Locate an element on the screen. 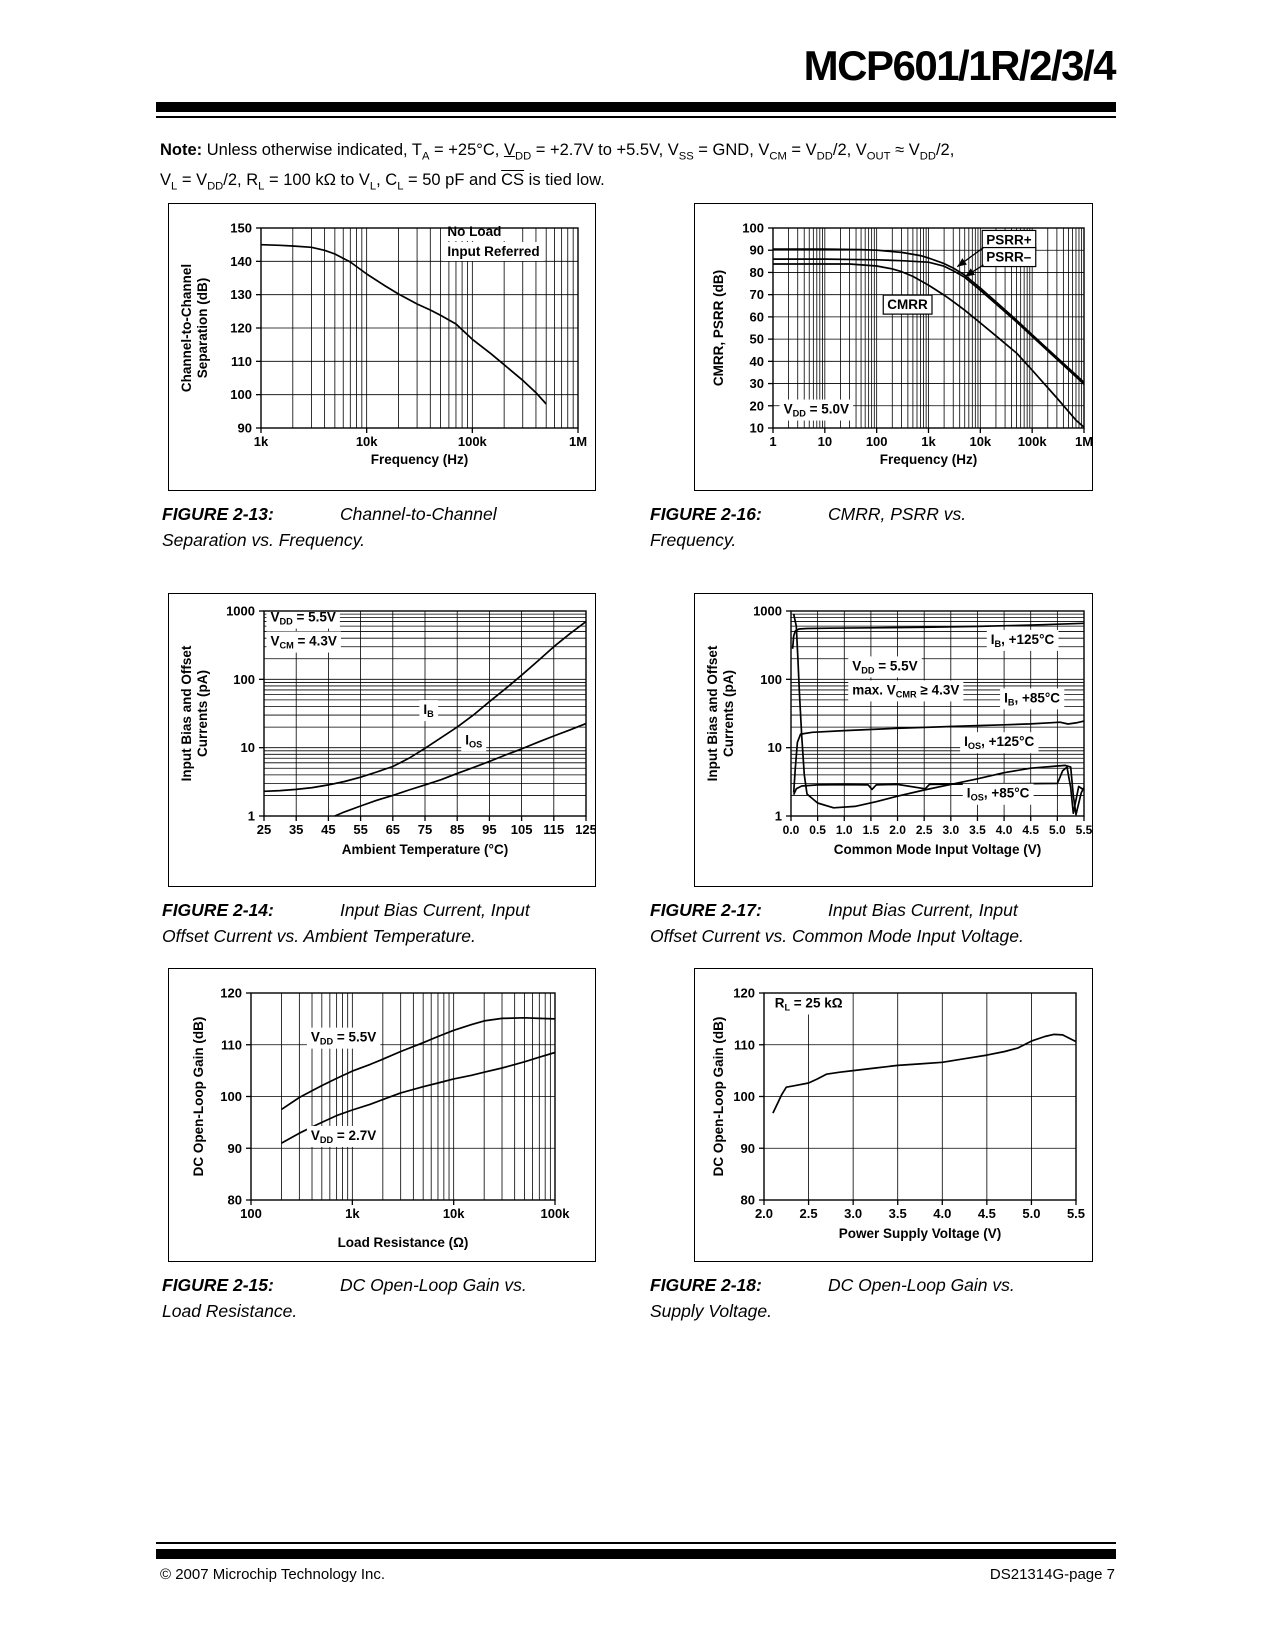 Image resolution: width=1275 pixels, height=1650 pixels. annotation-ib-125c-label: IB, +125°C is located at coordinates (1023, 640).